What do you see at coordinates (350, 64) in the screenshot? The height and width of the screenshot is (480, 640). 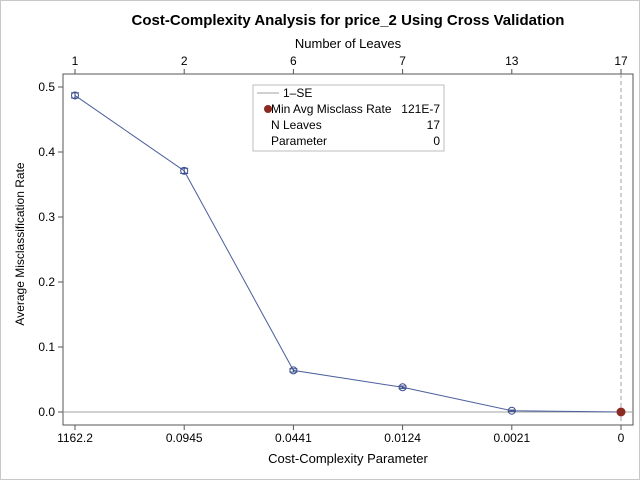 I see `x2-axis: 1 2 6 7 13 17` at bounding box center [350, 64].